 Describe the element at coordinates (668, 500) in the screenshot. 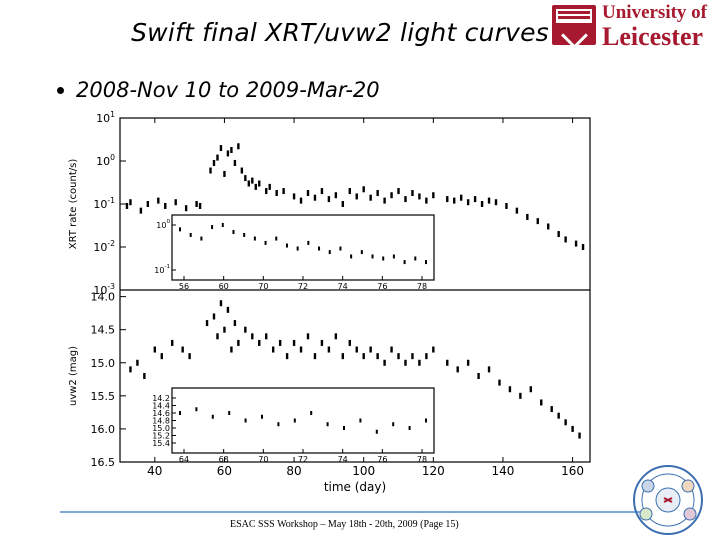

I see `swift-mission-emblem-icon` at that location.